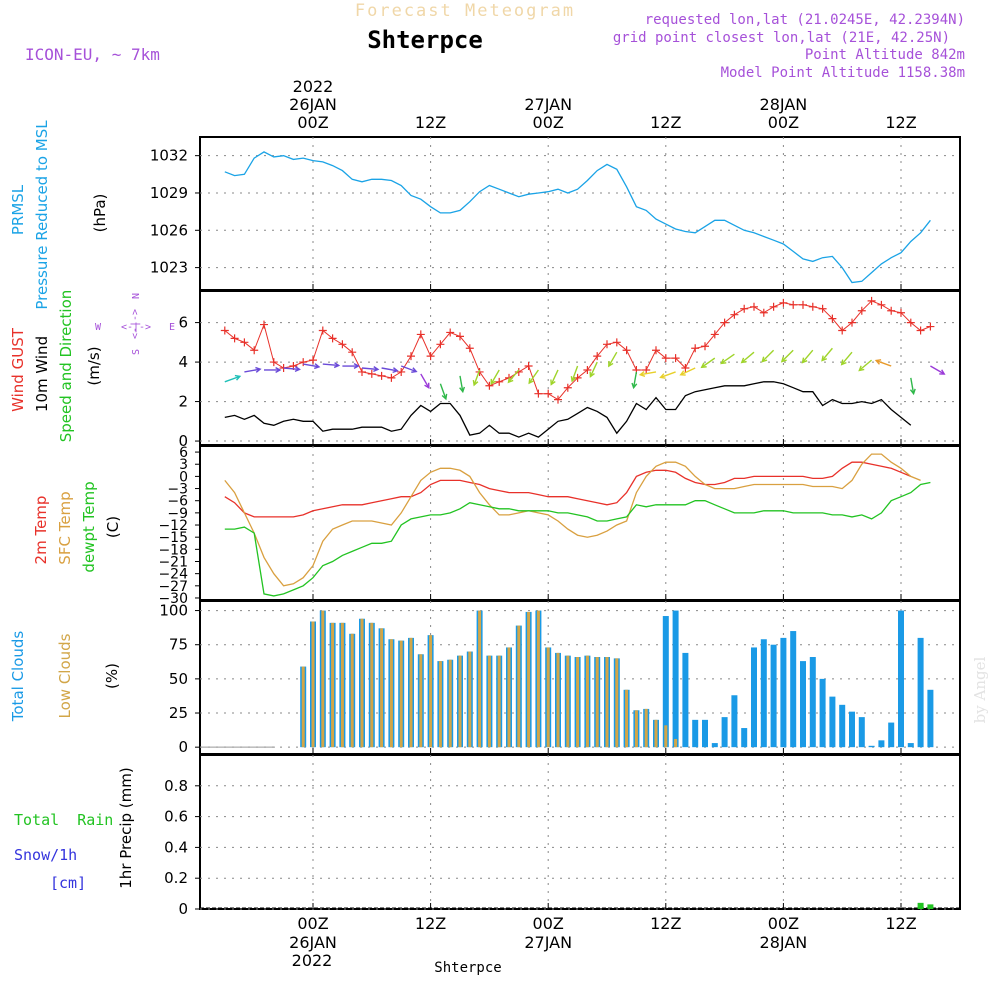 This screenshot has height=1000, width=1000. I want to click on bottom-hour-label: 00Z, so click(548, 923).